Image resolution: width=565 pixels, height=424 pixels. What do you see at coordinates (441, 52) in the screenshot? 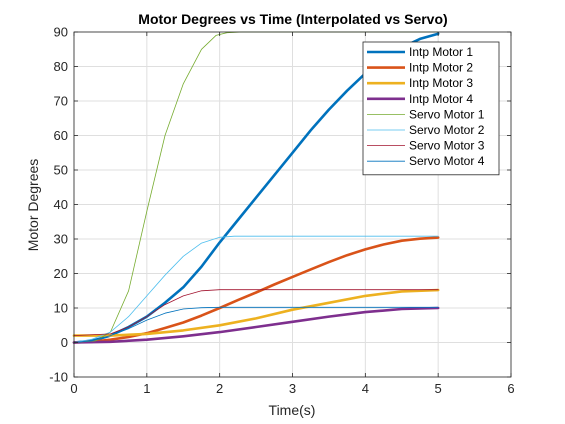
I see `legend-label-1: Intp Motor 1` at bounding box center [441, 52].